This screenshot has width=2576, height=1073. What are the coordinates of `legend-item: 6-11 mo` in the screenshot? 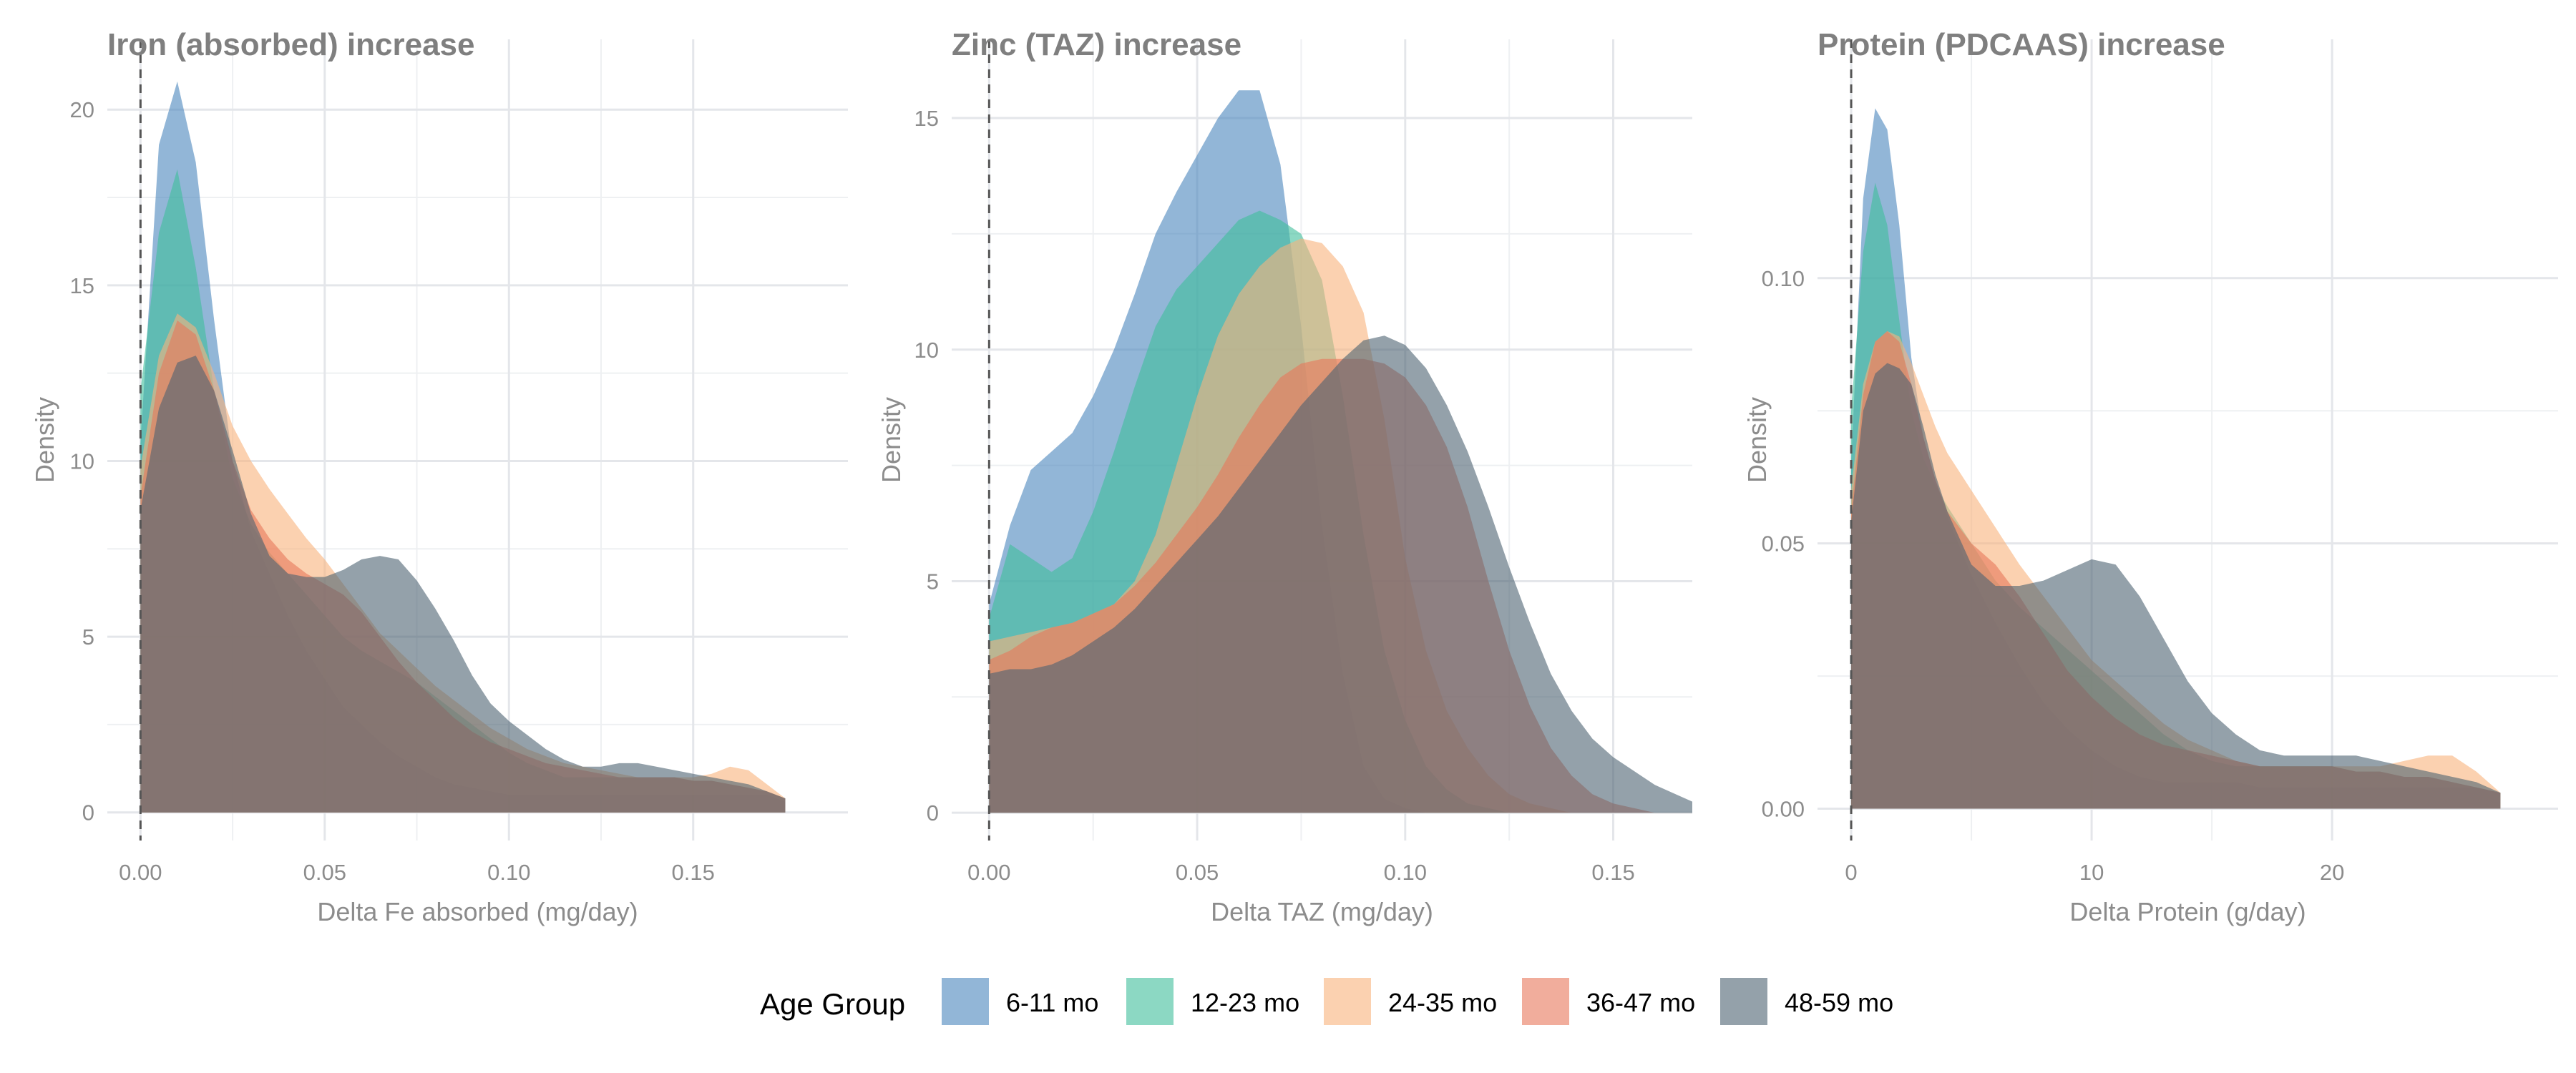 It's located at (1020, 1001).